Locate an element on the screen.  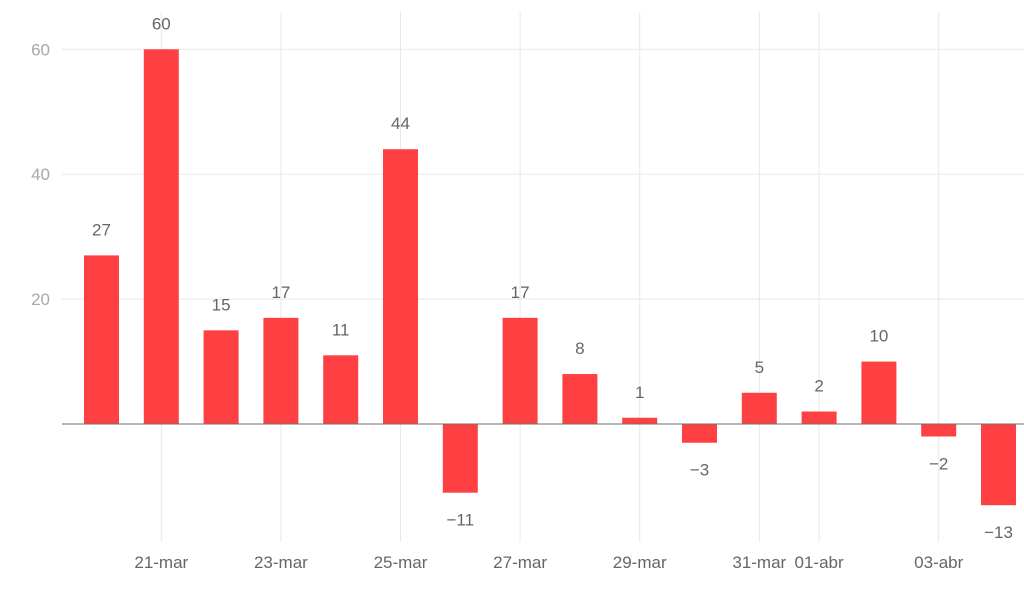
data-label: −11 is located at coordinates (461, 520).